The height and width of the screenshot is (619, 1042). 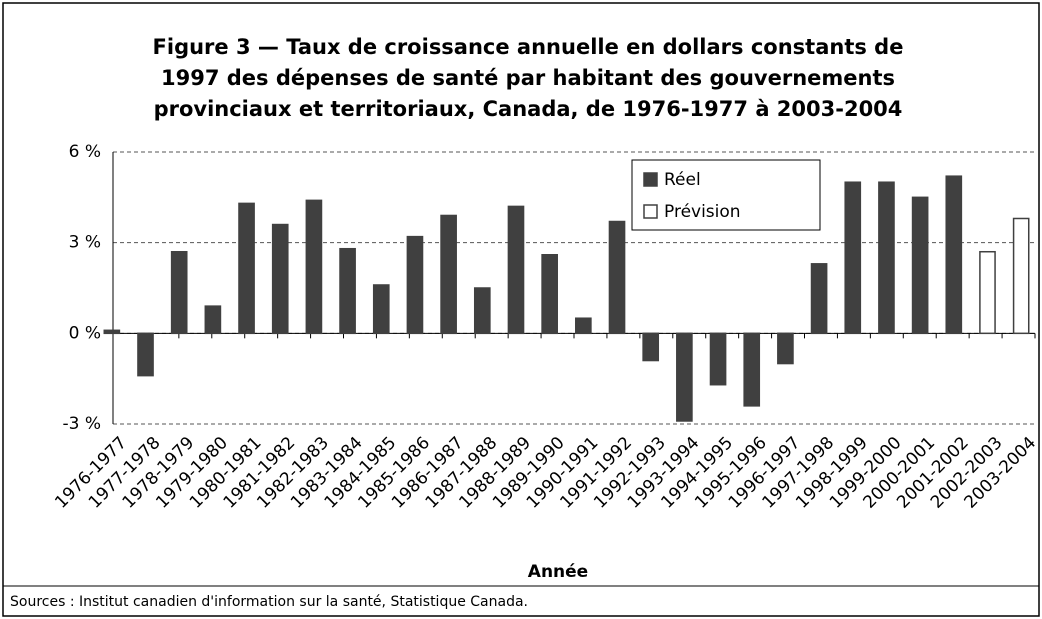 I want to click on x-axis-title: Année, so click(x=558, y=572).